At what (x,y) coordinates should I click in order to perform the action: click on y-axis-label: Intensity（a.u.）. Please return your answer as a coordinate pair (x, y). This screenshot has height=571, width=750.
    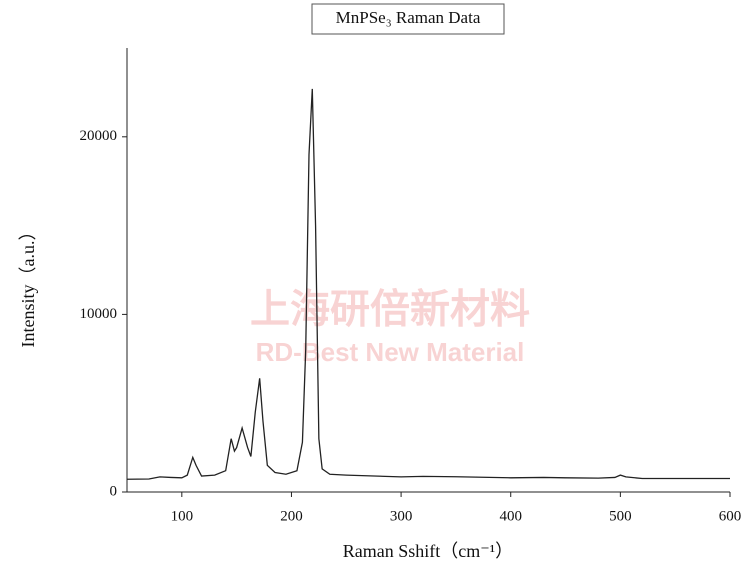
    Looking at the image, I should click on (28, 285).